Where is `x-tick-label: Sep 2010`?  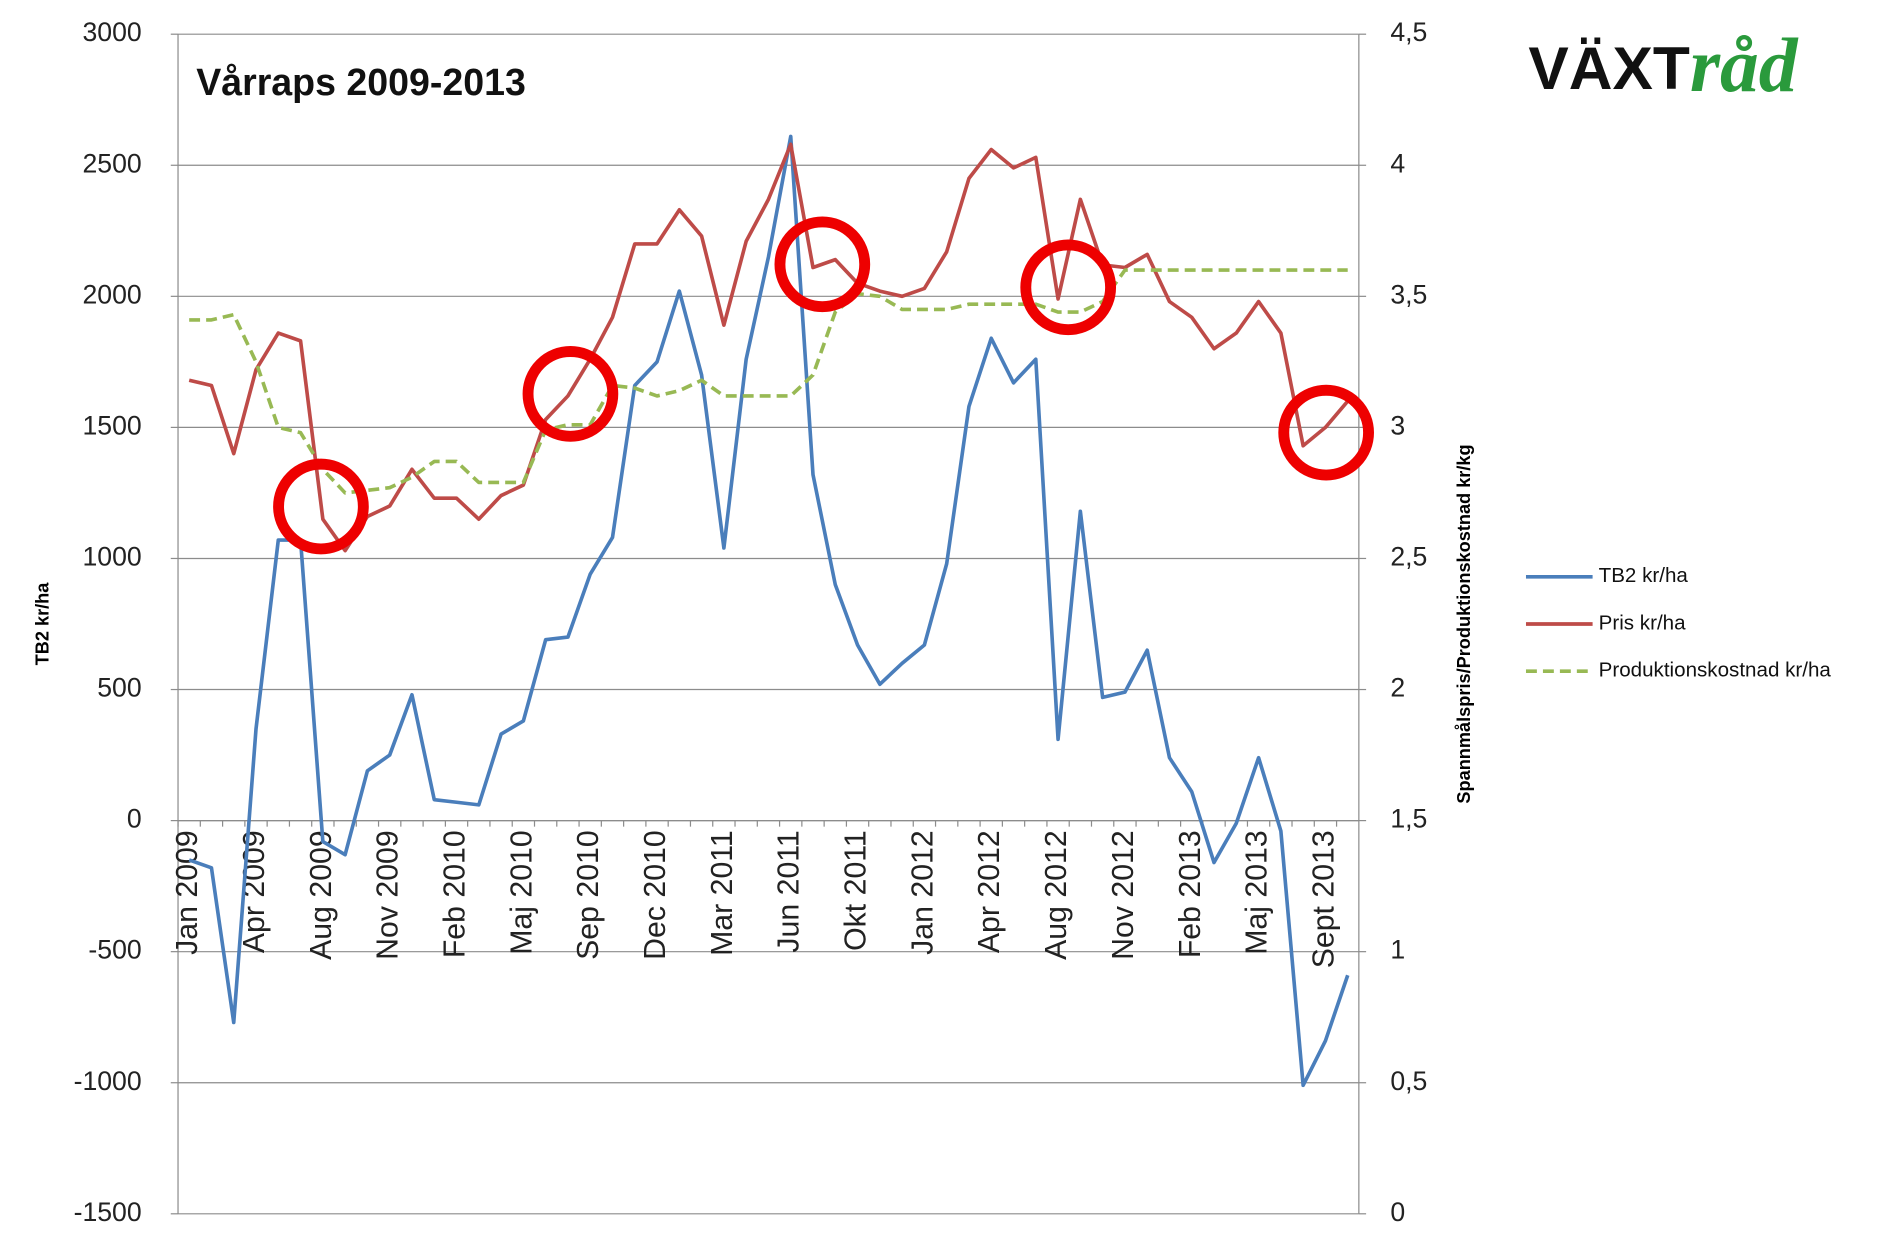
x-tick-label: Sep 2010 is located at coordinates (588, 895).